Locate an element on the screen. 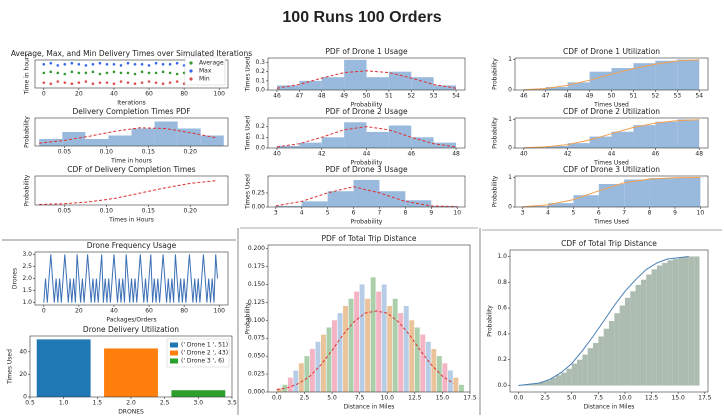 The height and width of the screenshot is (417, 724). x-tick-label: 12.5 is located at coordinates (415, 398).